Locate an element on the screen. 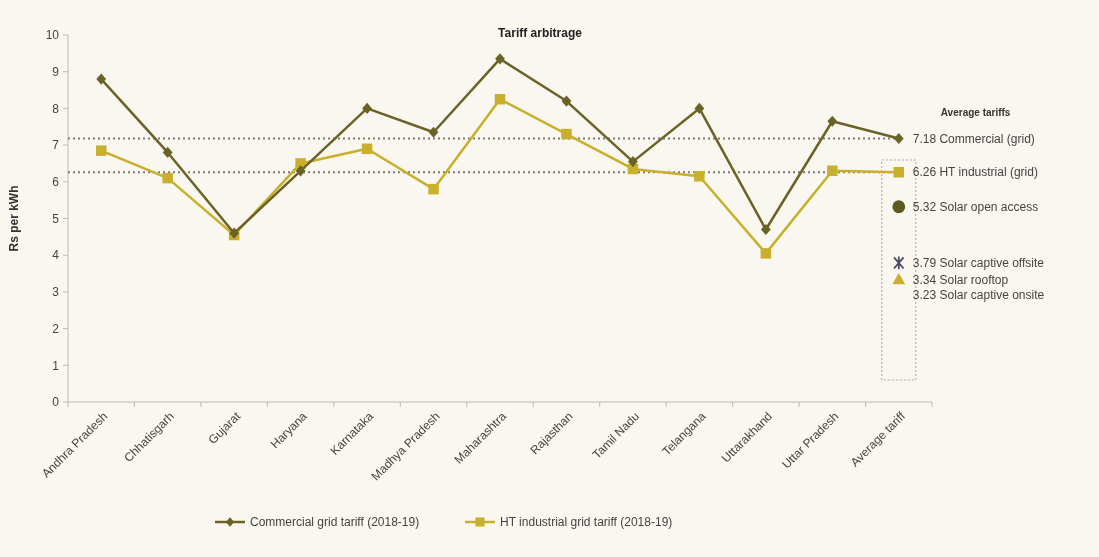  chart-title: Tariff arbitrage is located at coordinates (540, 33).